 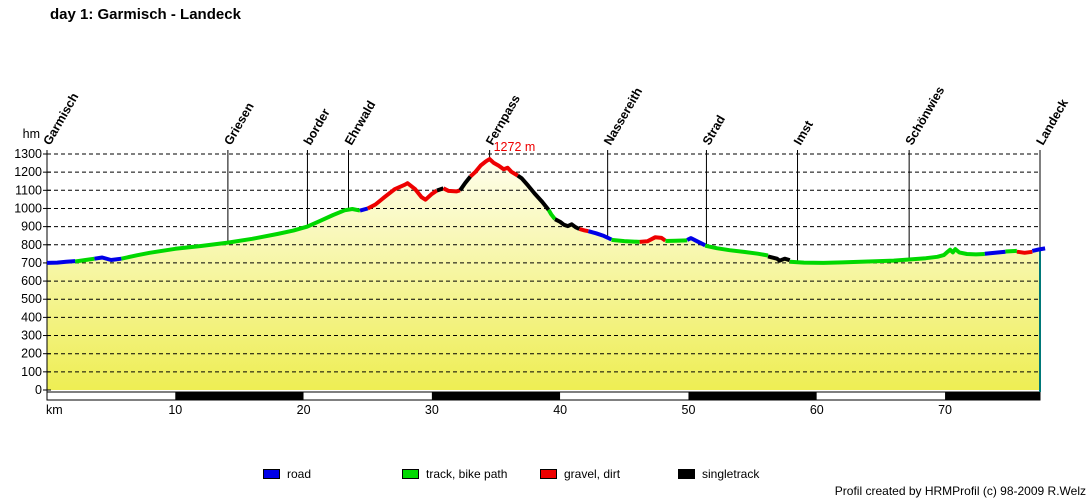 What do you see at coordinates (714, 130) in the screenshot?
I see `waypoint-label-Strad: Strad` at bounding box center [714, 130].